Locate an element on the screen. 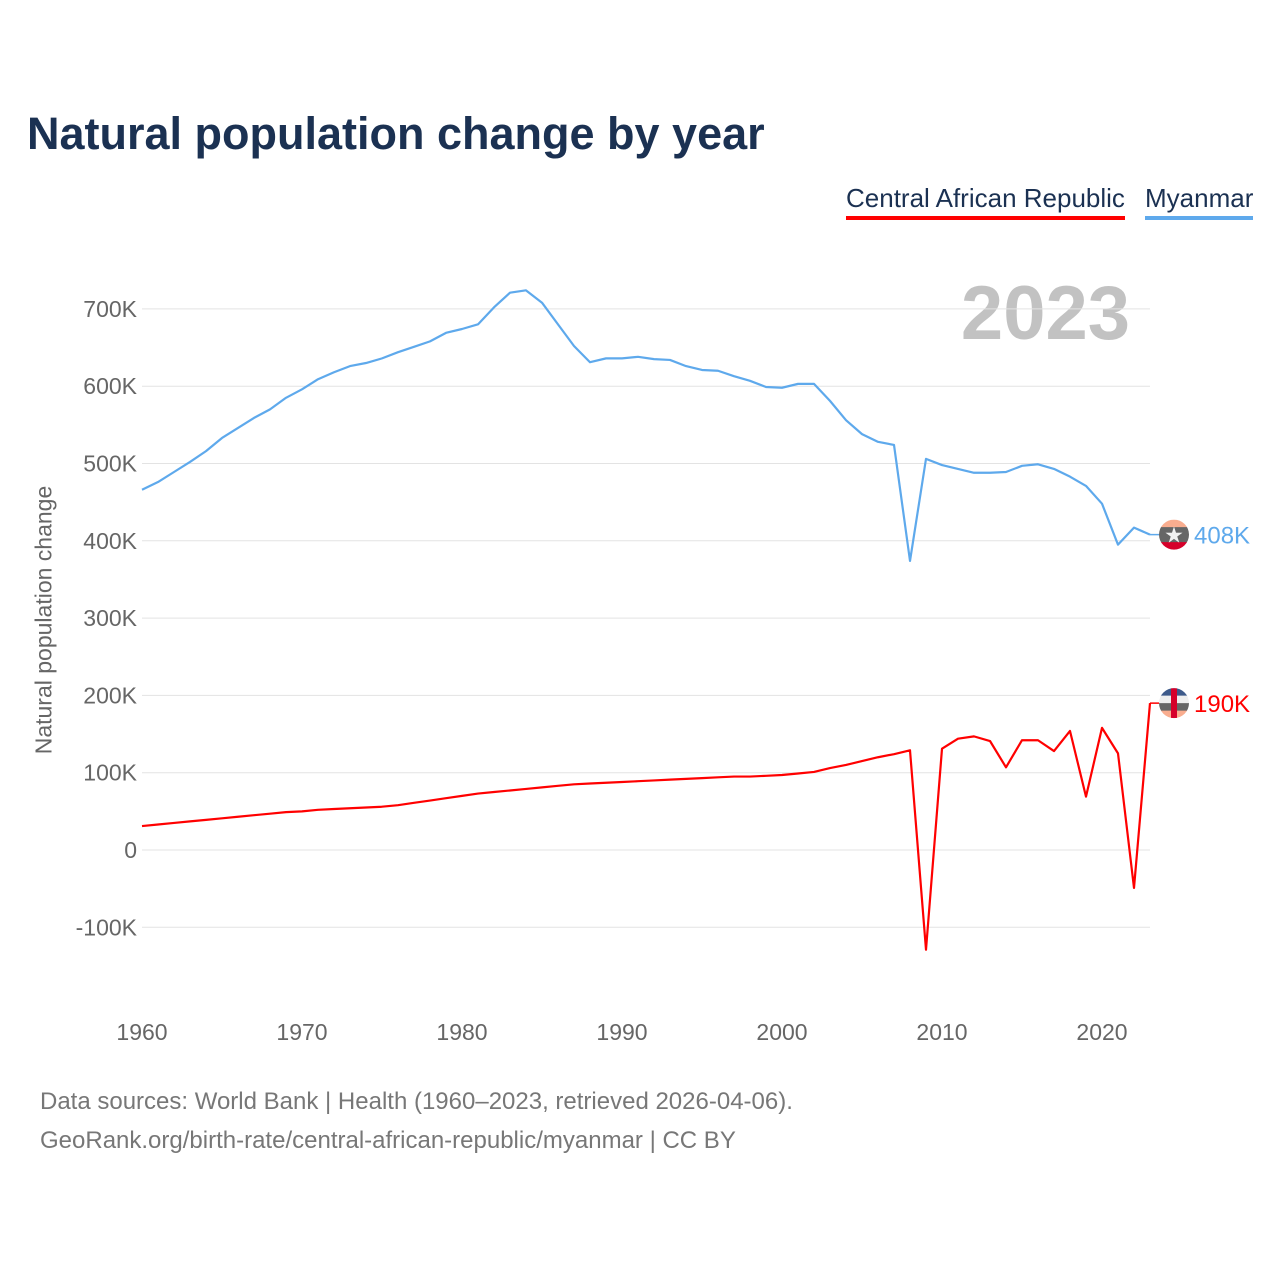 The image size is (1280, 1280). myanmar-flag-icon: ★ is located at coordinates (1174, 534).